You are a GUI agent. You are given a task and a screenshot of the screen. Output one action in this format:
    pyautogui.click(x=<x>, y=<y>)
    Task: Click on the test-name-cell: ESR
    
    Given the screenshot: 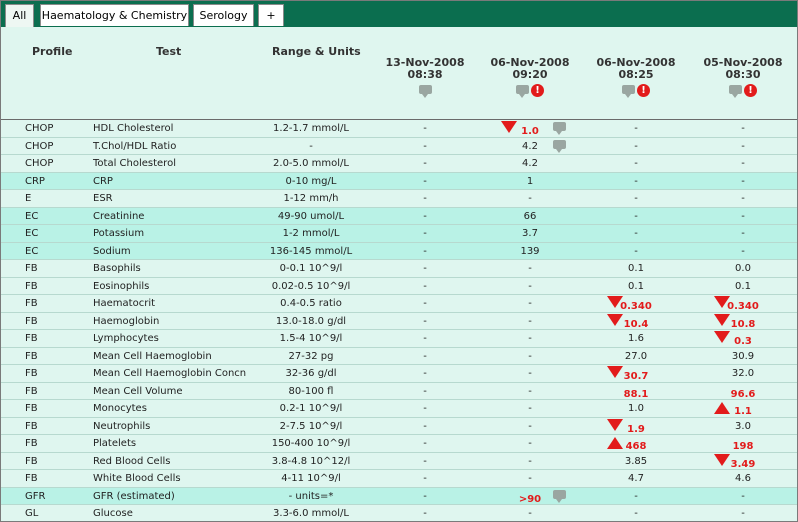 What is the action you would take?
    pyautogui.click(x=103, y=198)
    